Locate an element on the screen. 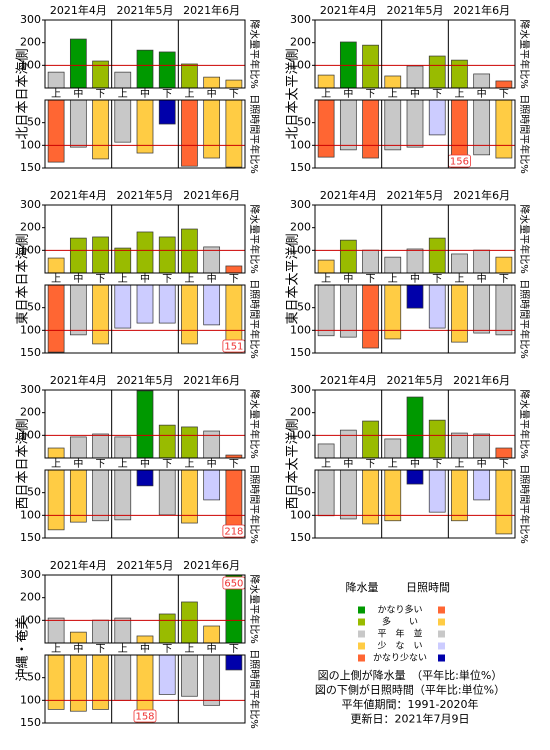 The width and height of the screenshot is (550, 750). region-title: 西日本日本海側 is located at coordinates (23, 463).